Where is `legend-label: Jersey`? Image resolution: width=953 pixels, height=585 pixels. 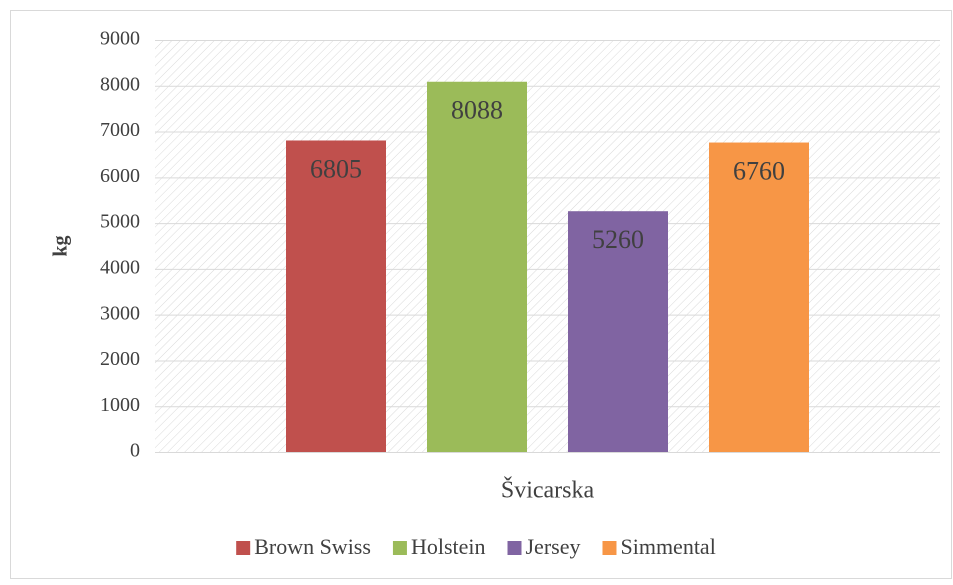
legend-label: Jersey is located at coordinates (553, 546).